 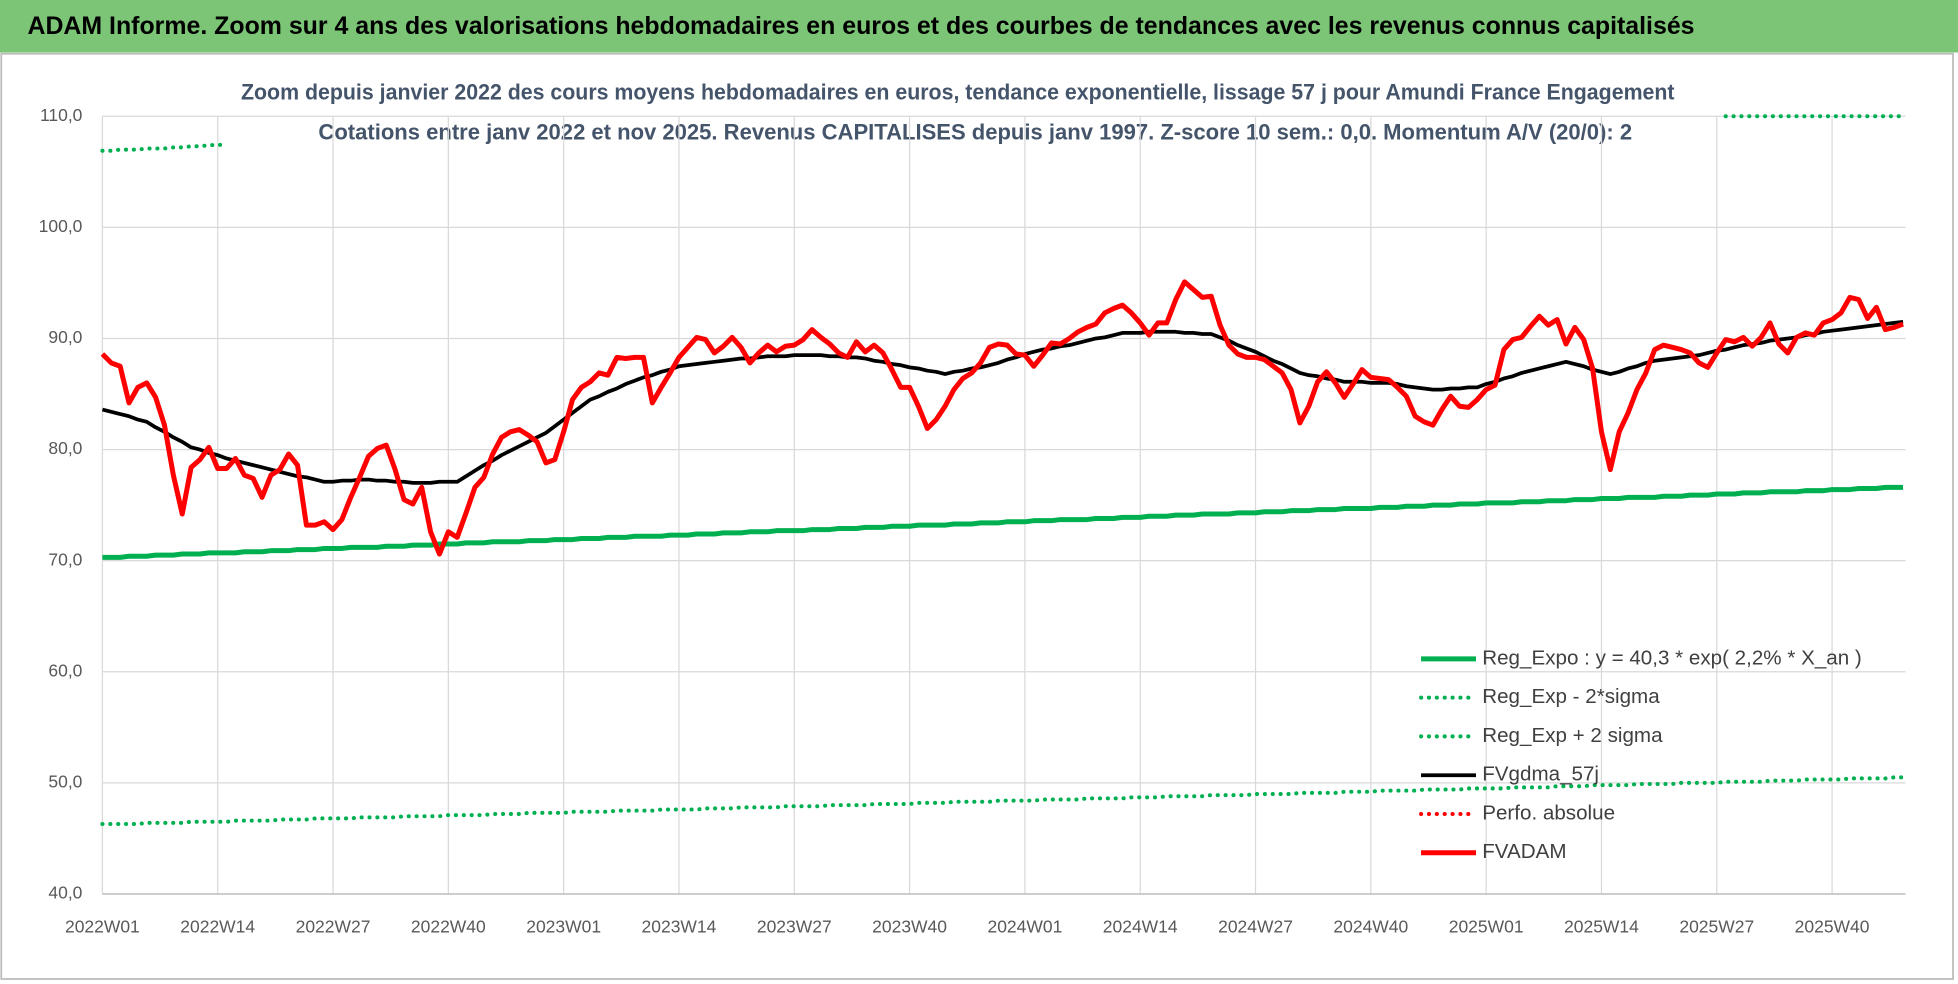 What do you see at coordinates (65, 670) in the screenshot?
I see `y-tick-label: 60,0` at bounding box center [65, 670].